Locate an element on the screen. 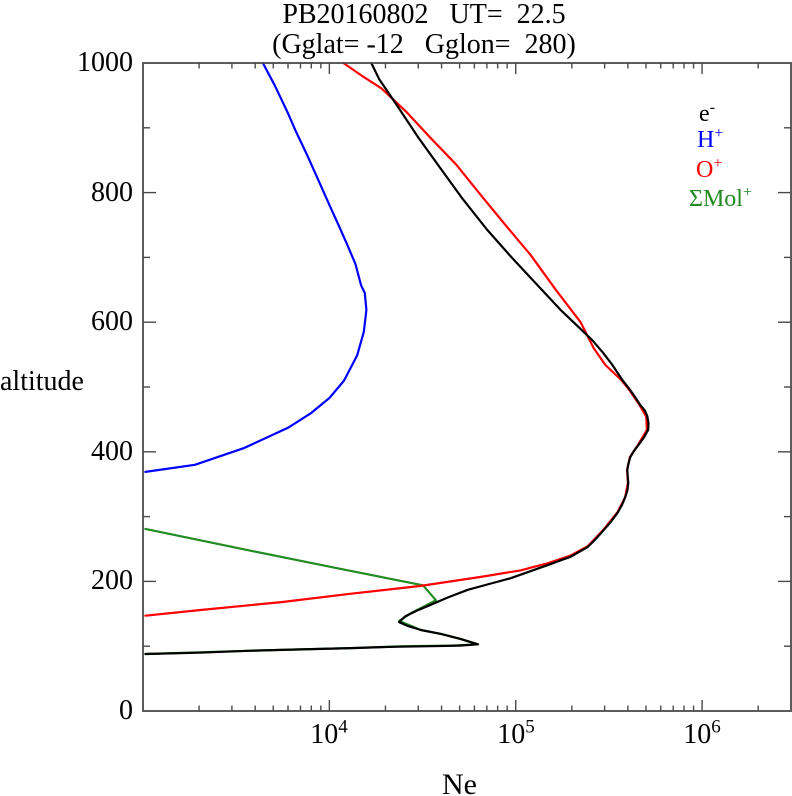 This screenshot has height=796, width=792. legend-label: e is located at coordinates (704, 114).